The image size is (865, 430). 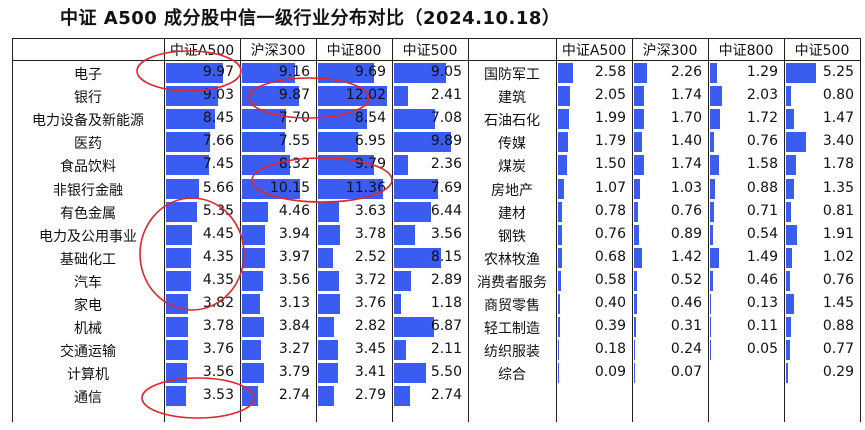 What do you see at coordinates (370, 349) in the screenshot?
I see `value-label: 3.45` at bounding box center [370, 349].